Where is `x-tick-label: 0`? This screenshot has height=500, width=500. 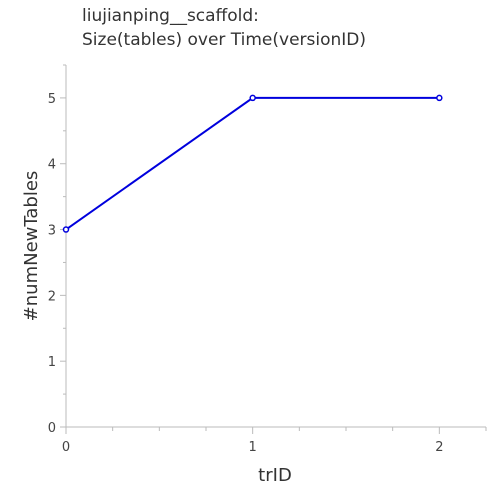 x-tick-label: 0 is located at coordinates (66, 447).